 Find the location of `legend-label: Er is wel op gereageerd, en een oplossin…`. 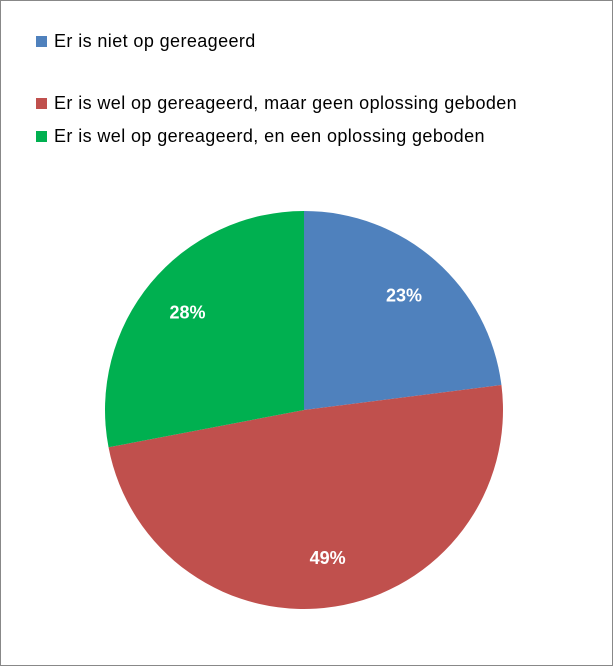

legend-label: Er is wel op gereageerd, en een oplossin… is located at coordinates (269, 136).